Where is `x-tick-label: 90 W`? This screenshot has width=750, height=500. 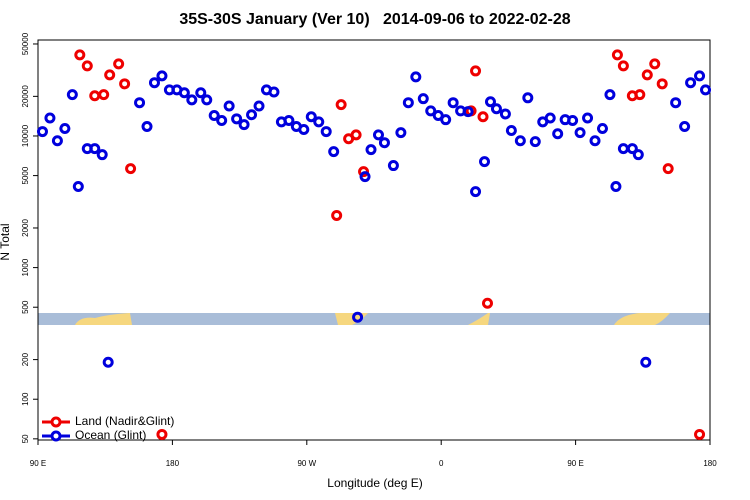 x-tick-label: 90 W is located at coordinates (306, 463).